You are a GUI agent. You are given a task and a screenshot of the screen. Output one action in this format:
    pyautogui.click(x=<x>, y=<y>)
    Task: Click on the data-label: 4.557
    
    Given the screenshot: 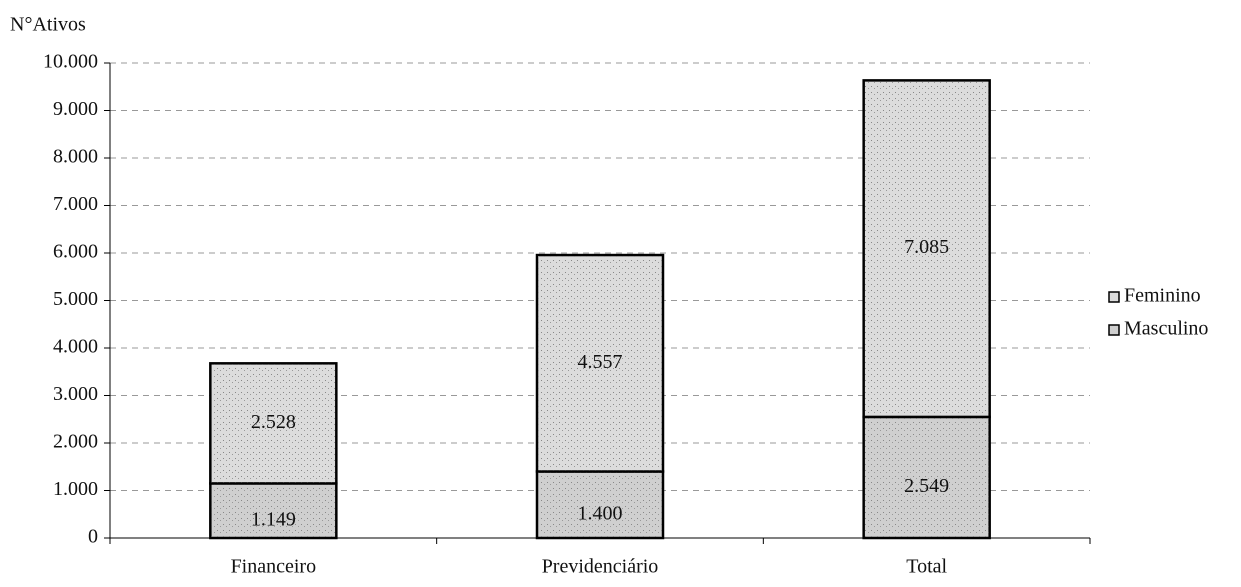 What is the action you would take?
    pyautogui.click(x=600, y=362)
    